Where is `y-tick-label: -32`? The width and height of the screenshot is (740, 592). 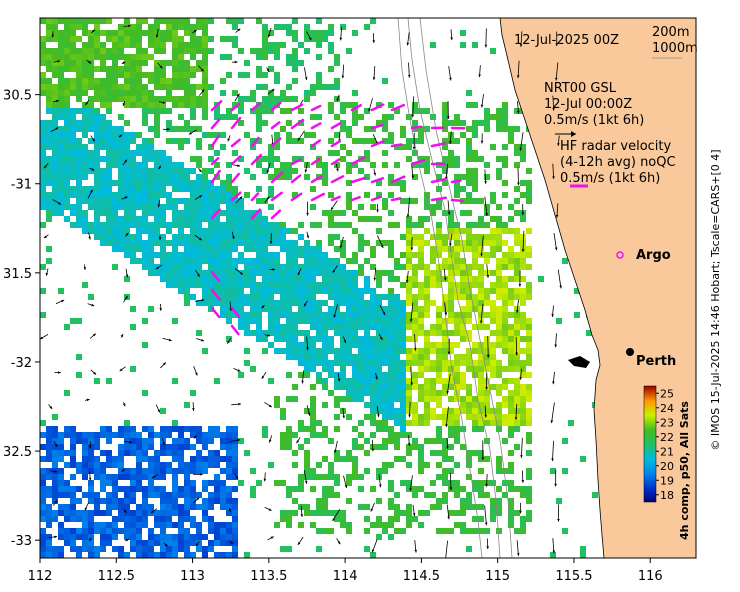
y-tick-label: -32 is located at coordinates (21, 363).